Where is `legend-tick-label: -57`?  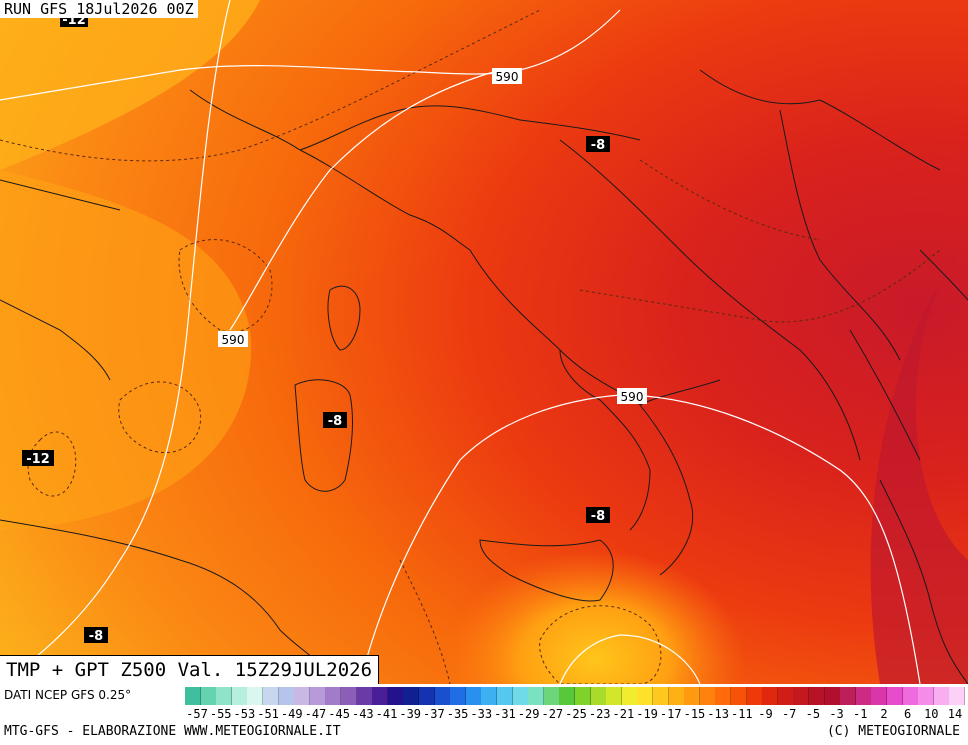
legend-tick-label: -57 is located at coordinates (197, 714).